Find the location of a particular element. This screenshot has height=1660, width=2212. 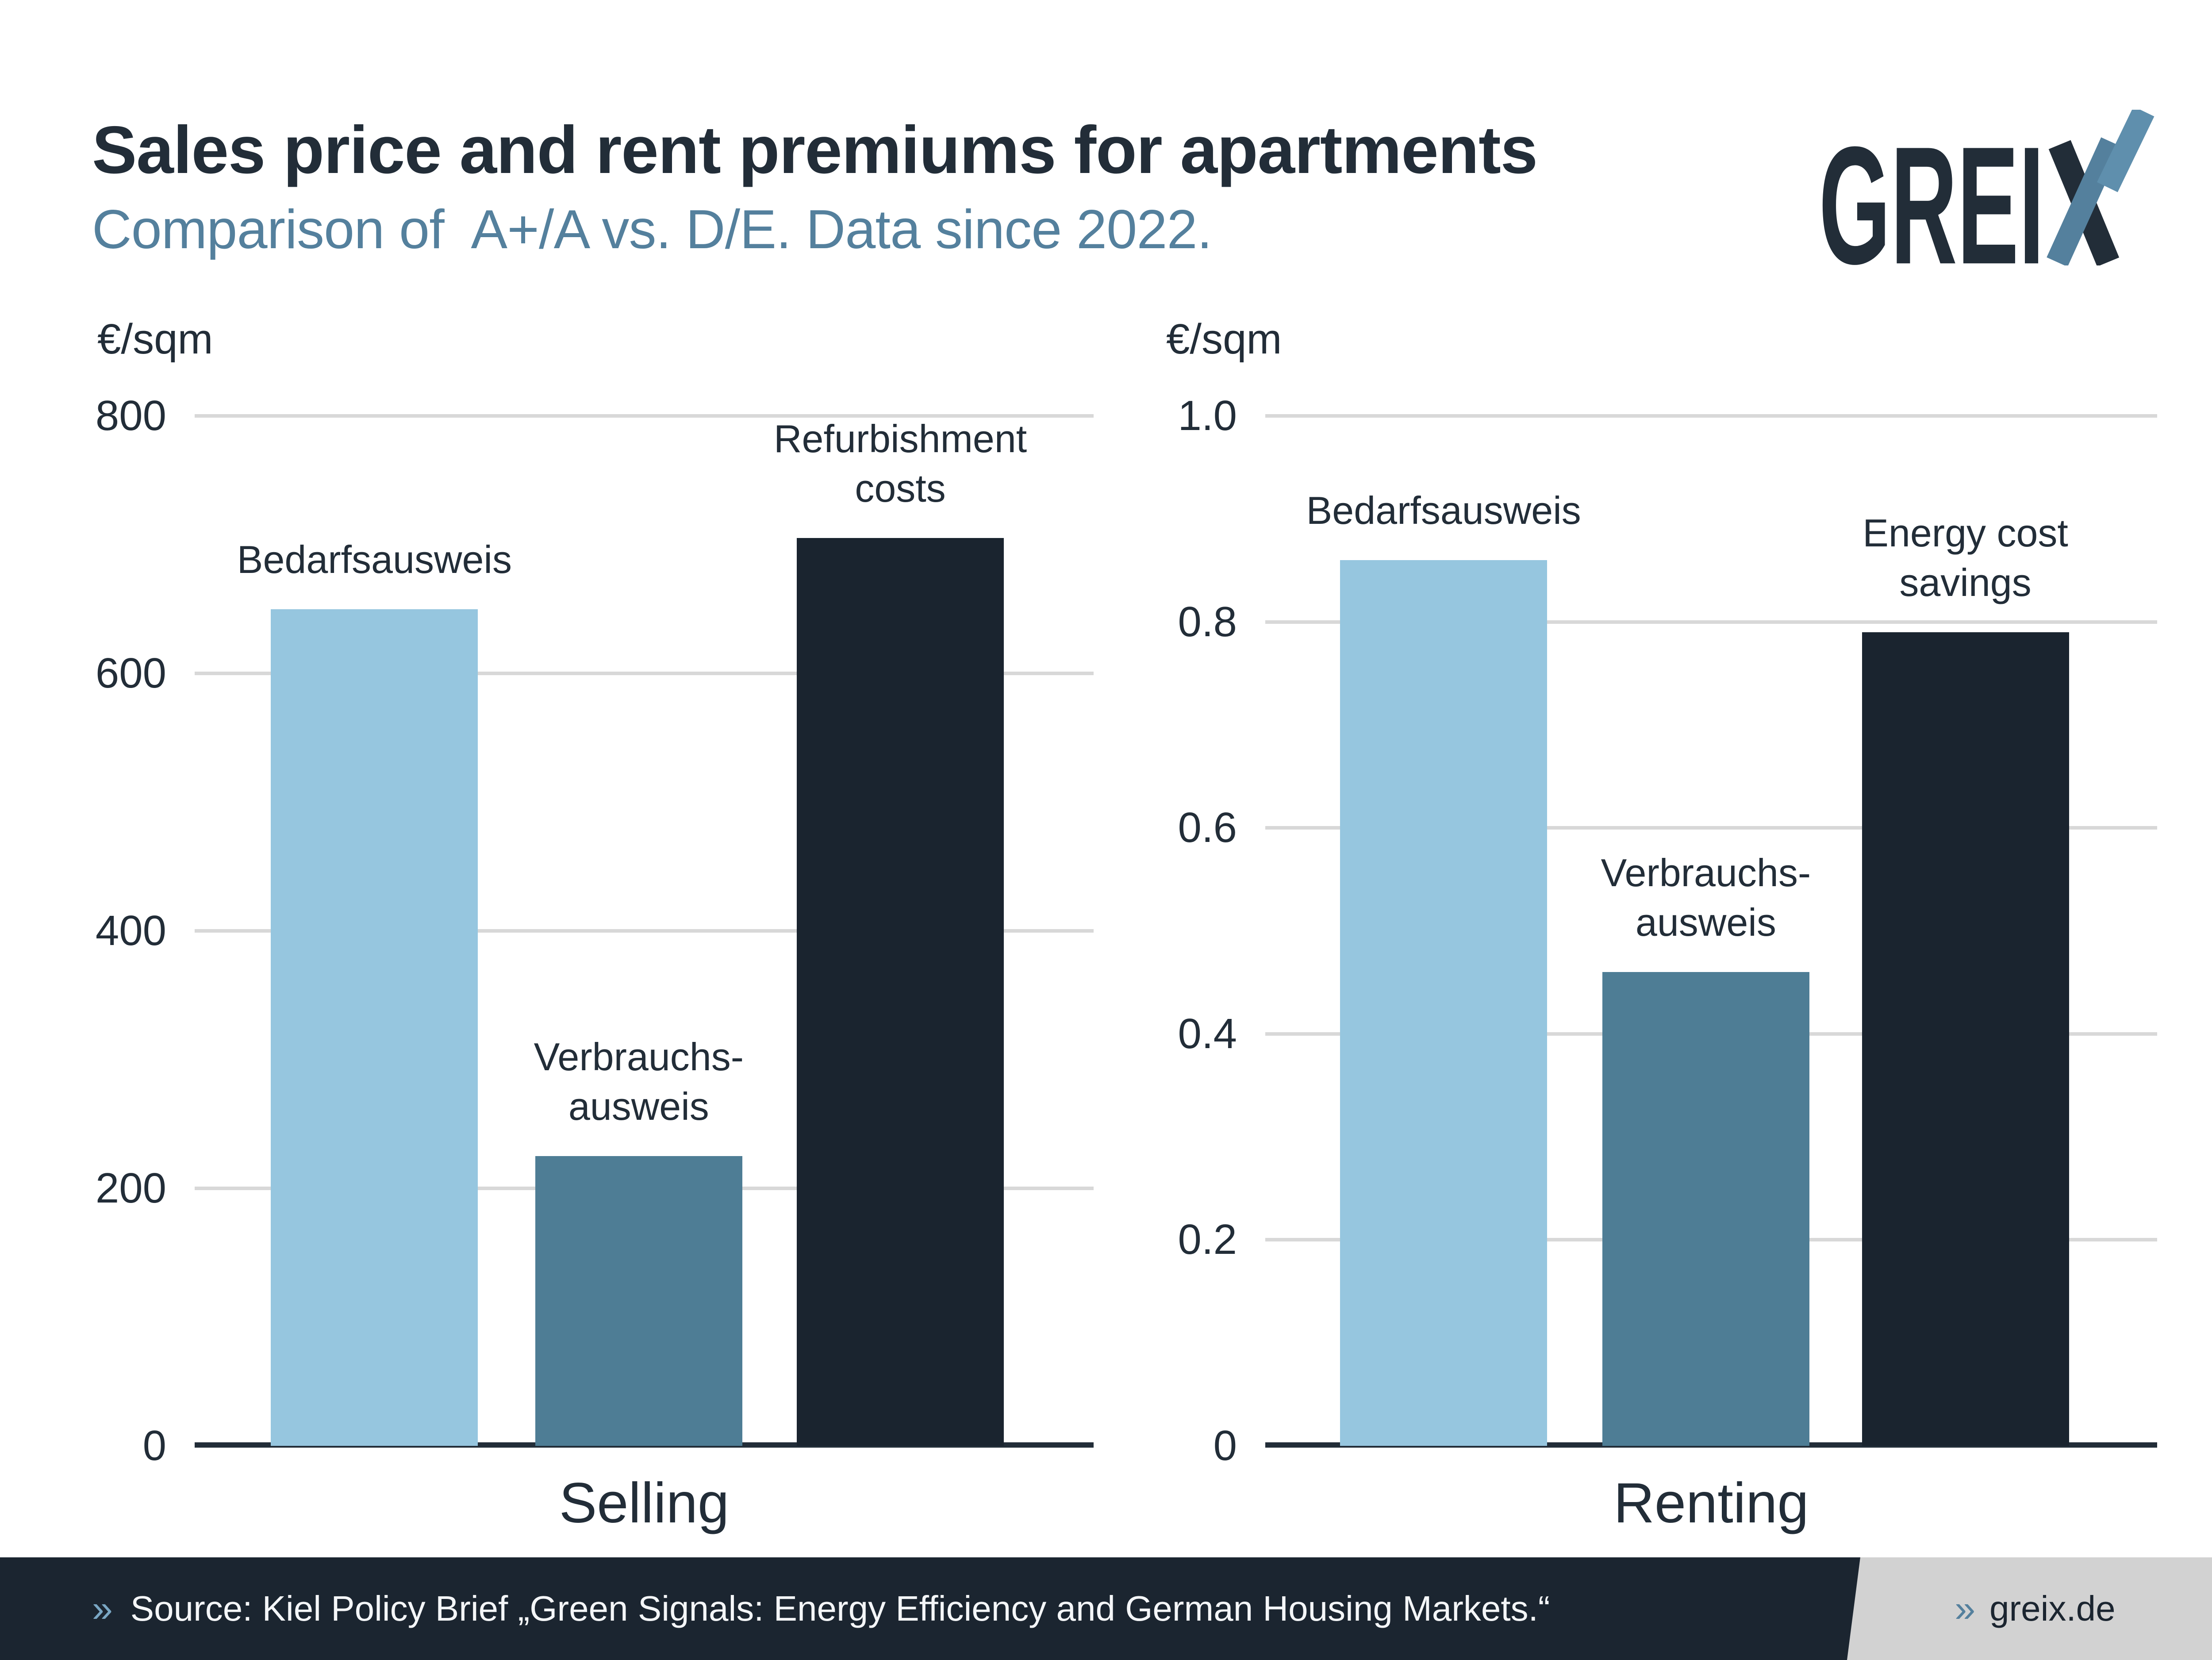

greix-logo: GREI is located at coordinates (1987, 187).